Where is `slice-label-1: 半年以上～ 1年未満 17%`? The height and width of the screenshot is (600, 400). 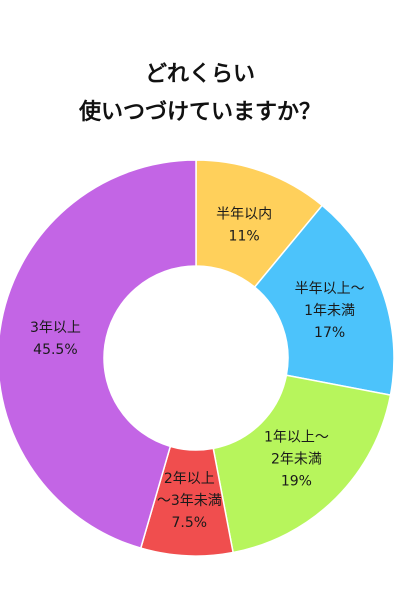
slice-label-1: 半年以上～ 1年未満 17% is located at coordinates (330, 311).